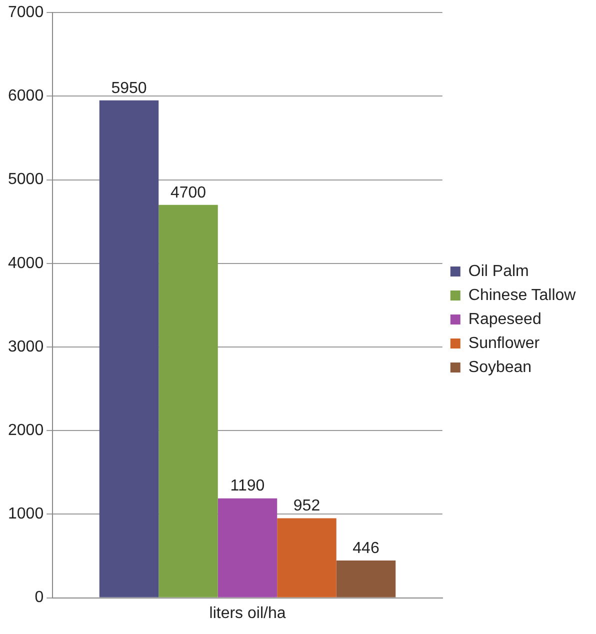  I want to click on legend-label: Sunflower, so click(504, 343).